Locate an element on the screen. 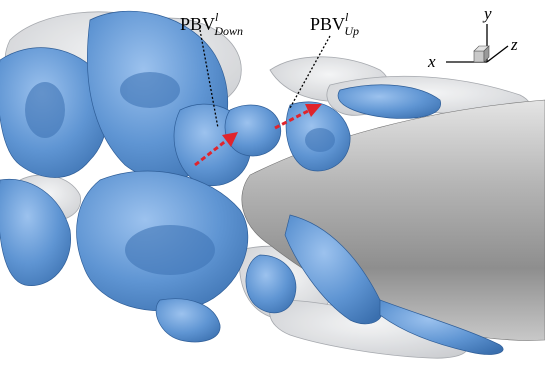 The width and height of the screenshot is (545, 365). pbv-down-label: PBVlDown is located at coordinates (211, 24).